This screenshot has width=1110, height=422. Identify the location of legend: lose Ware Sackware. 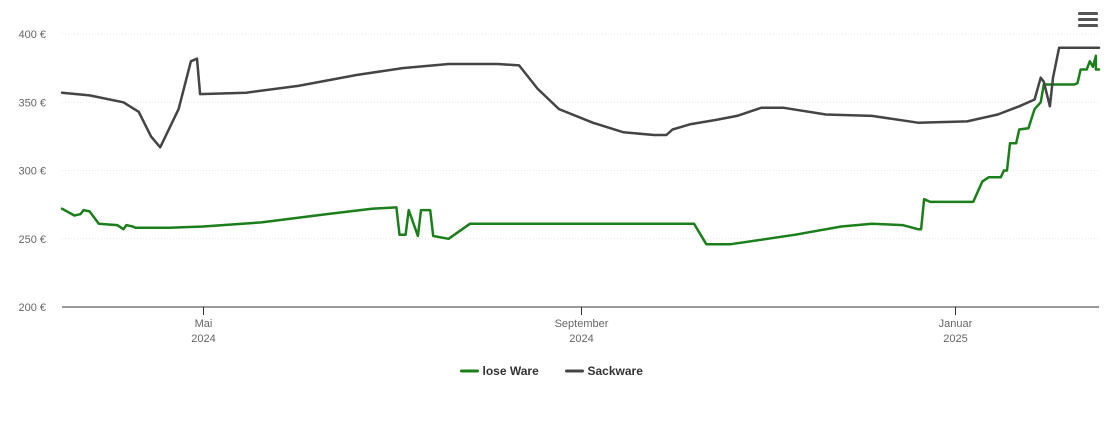
(552, 371).